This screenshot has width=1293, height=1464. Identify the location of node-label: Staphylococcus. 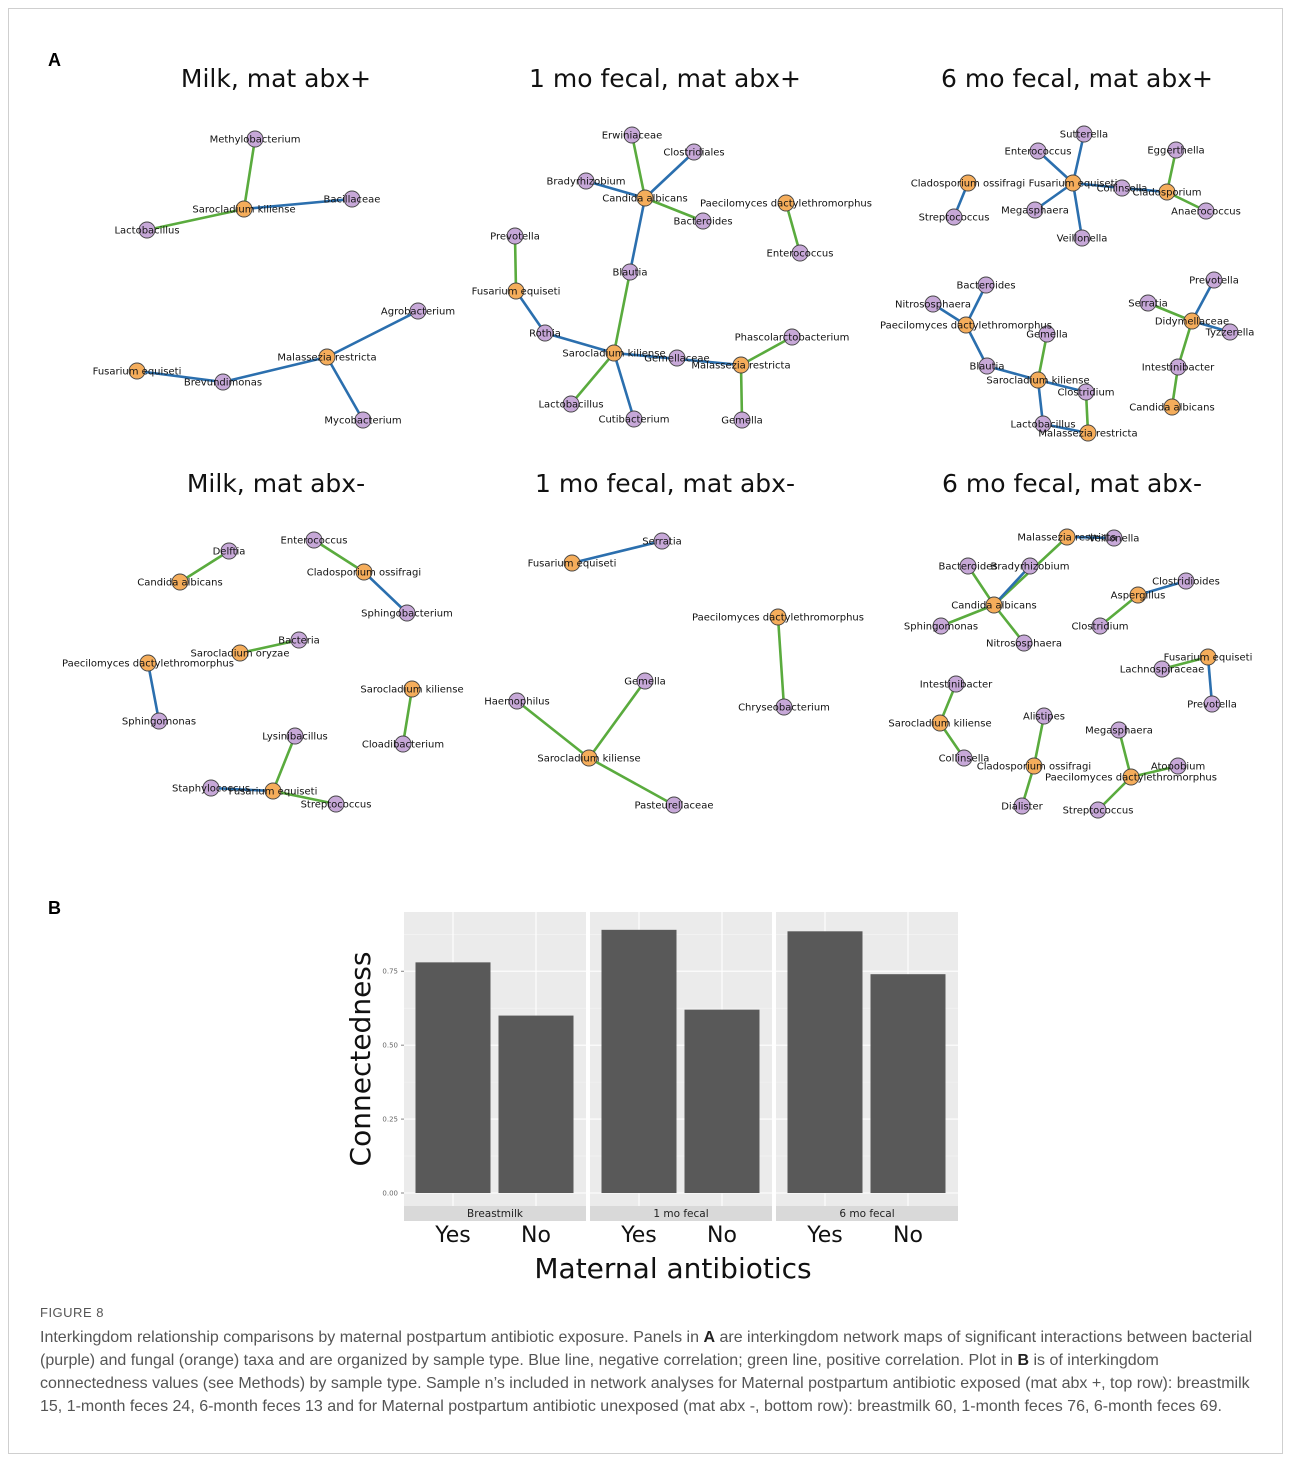
(211, 789).